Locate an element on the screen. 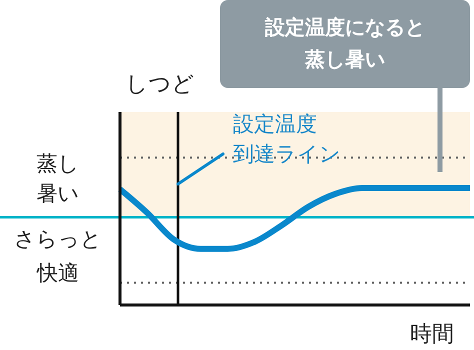 The image size is (474, 350). text: 設定温度到達ライン is located at coordinates (287, 139).